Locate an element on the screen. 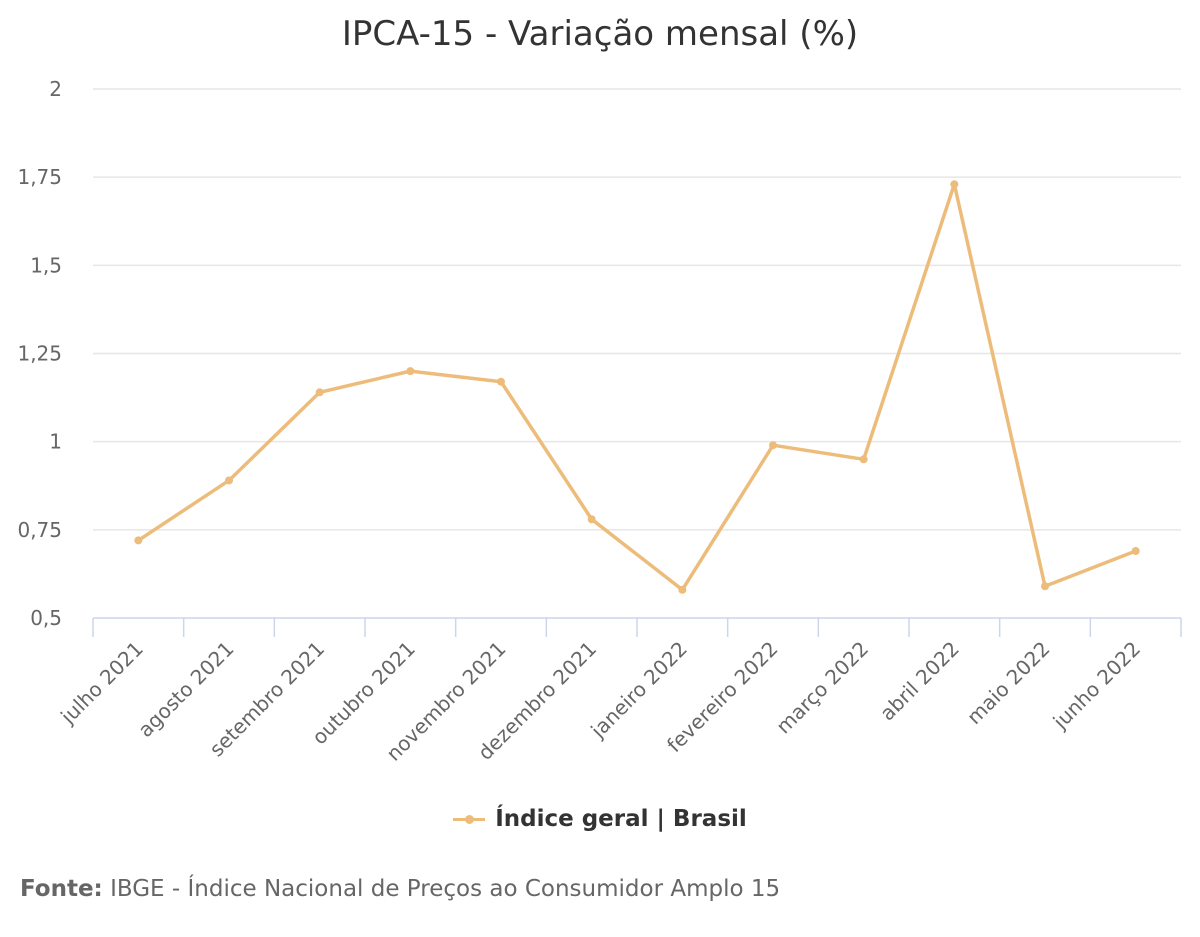 Image resolution: width=1200 pixels, height=937 pixels. legend-swatch is located at coordinates (469, 819).